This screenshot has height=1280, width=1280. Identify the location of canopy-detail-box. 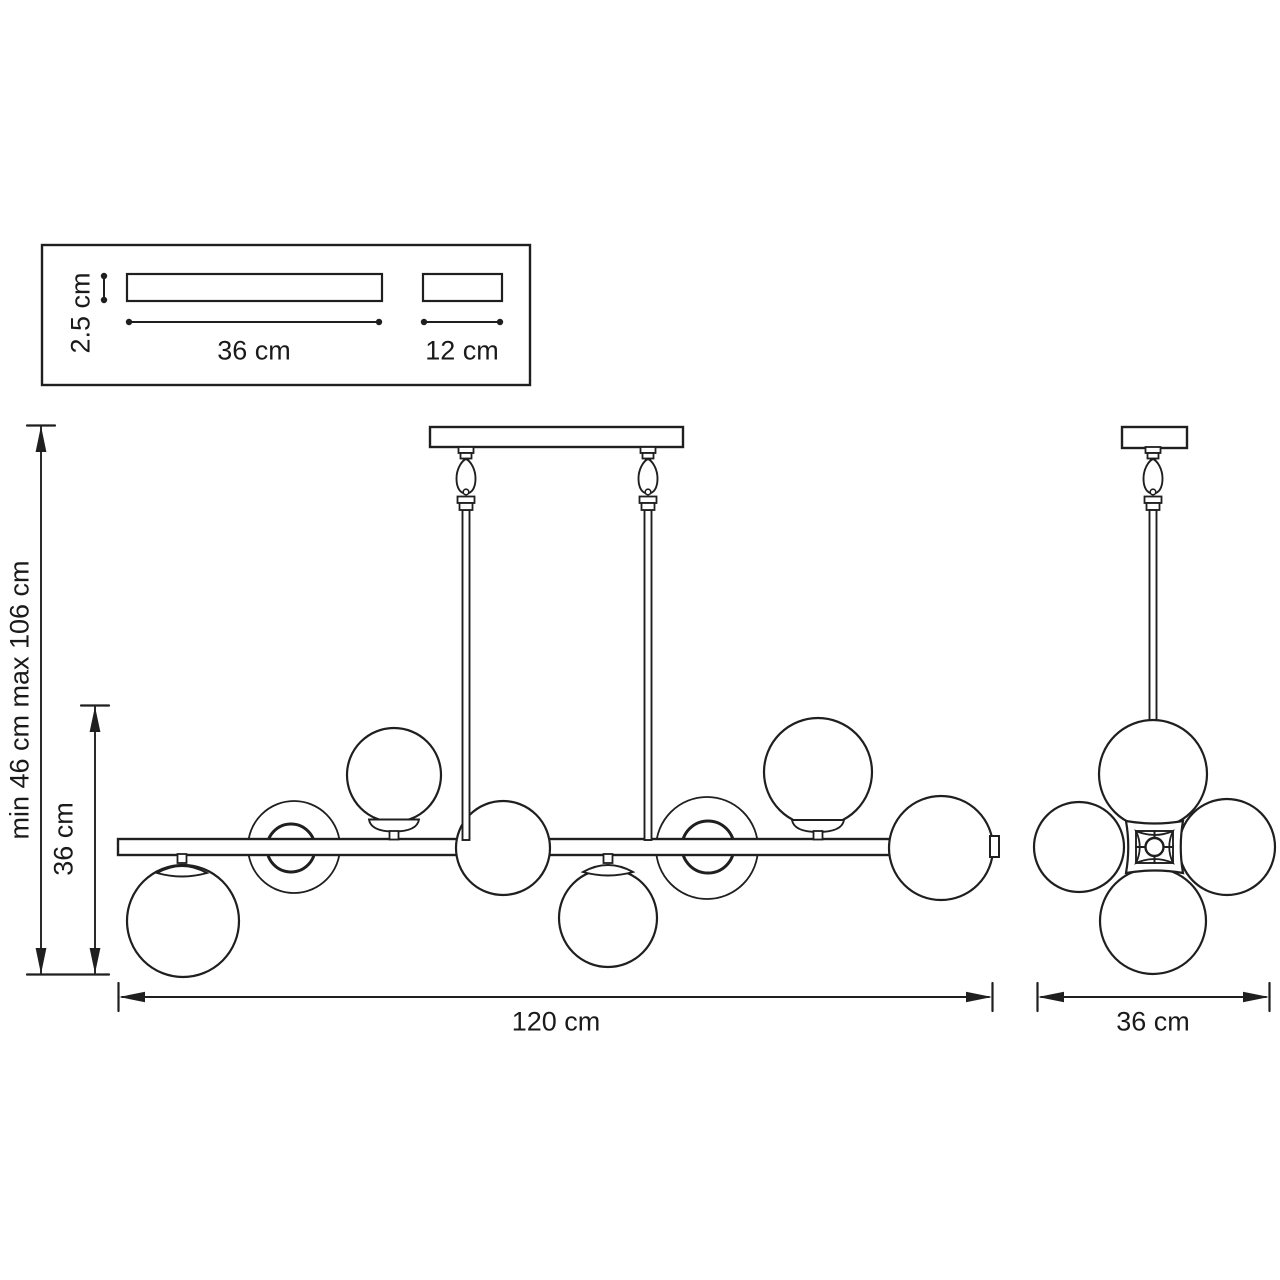
(286, 315).